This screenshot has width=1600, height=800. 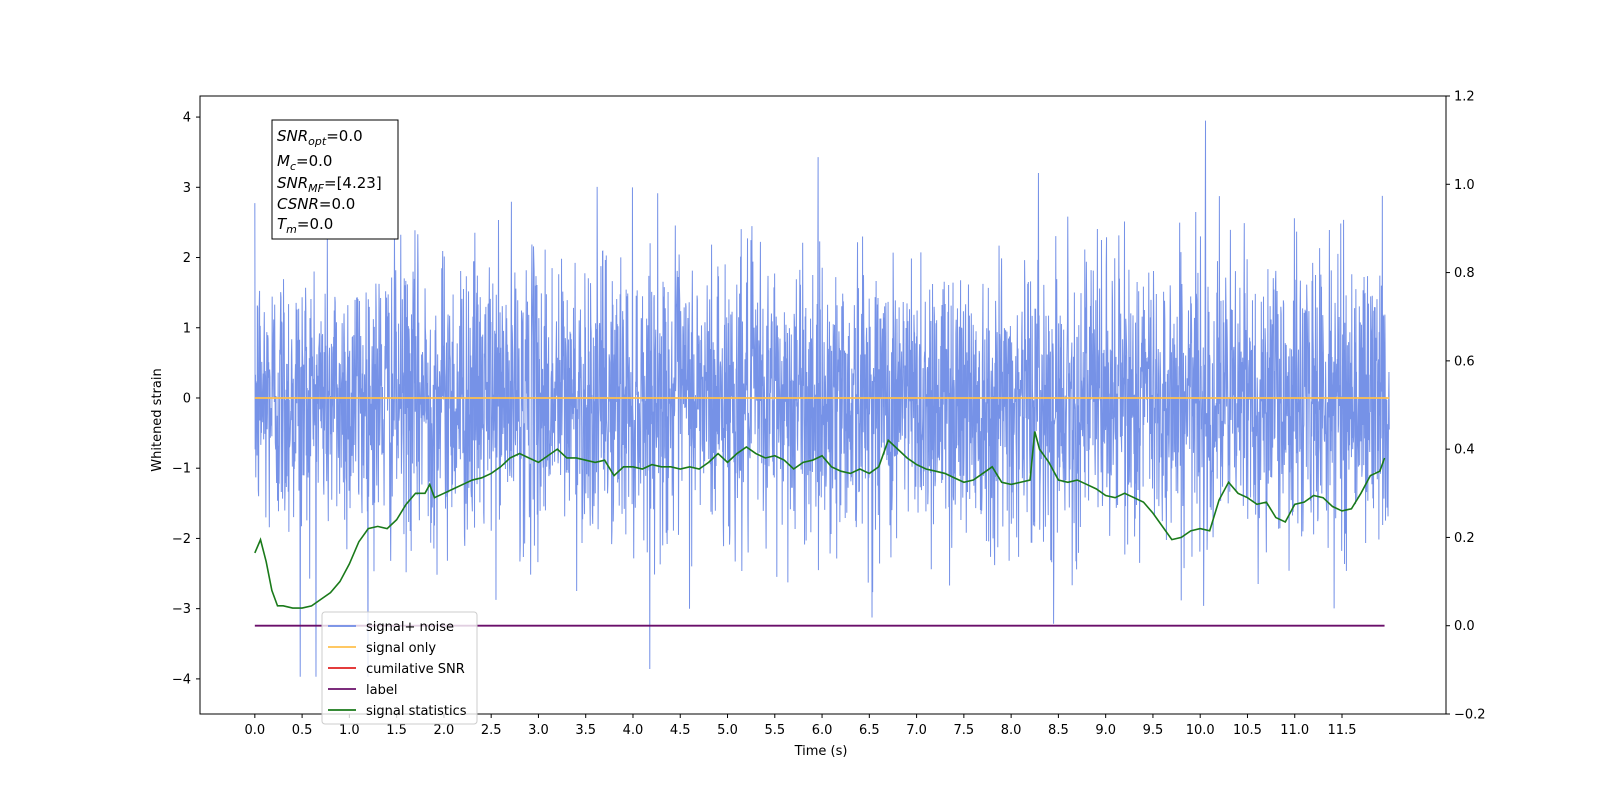 I want to click on y2-tick-label: 0.0, so click(x=1464, y=626).